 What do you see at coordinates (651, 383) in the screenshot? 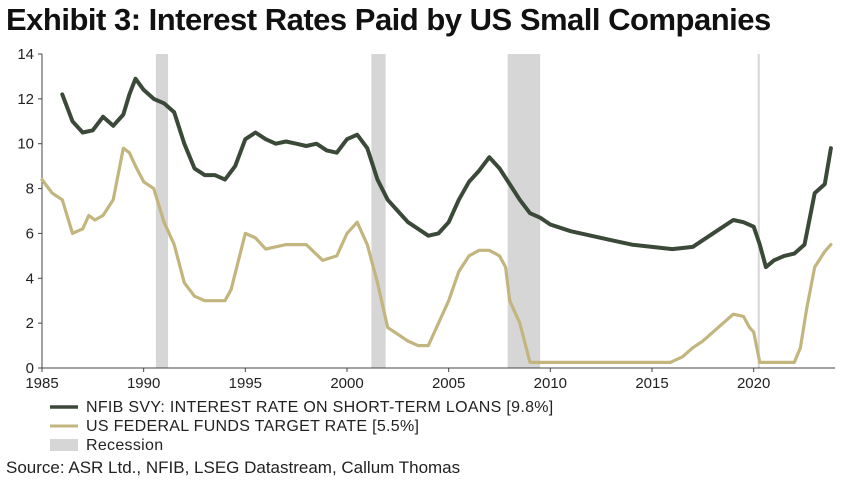
I see `x-tick-label: 2015` at bounding box center [651, 383].